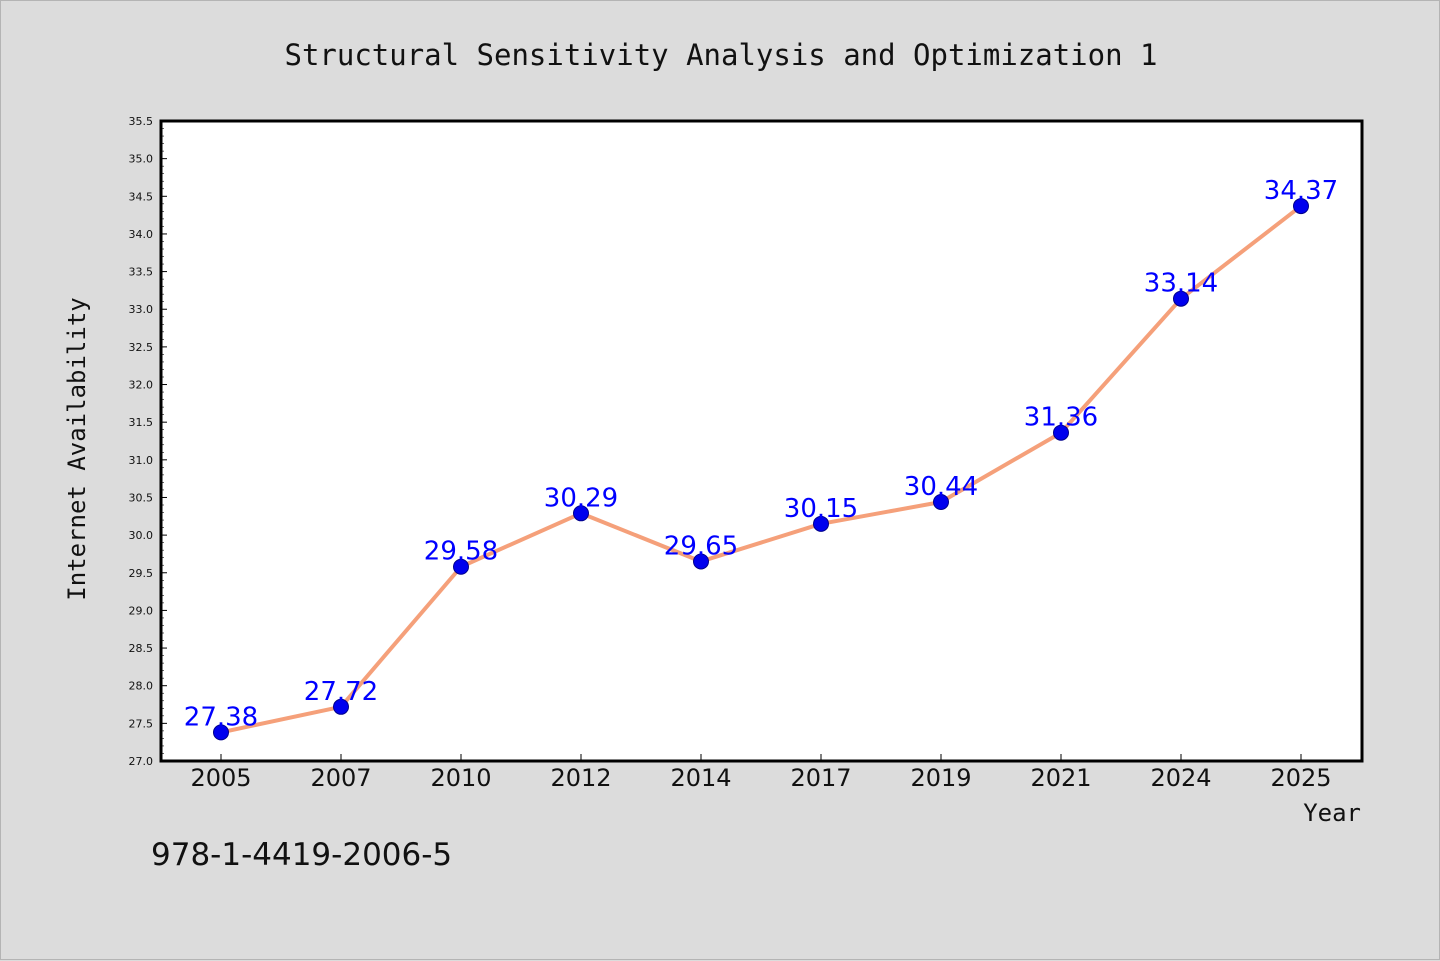 This screenshot has width=1440, height=961. I want to click on y-tick-label: 33.0, so click(141, 309).